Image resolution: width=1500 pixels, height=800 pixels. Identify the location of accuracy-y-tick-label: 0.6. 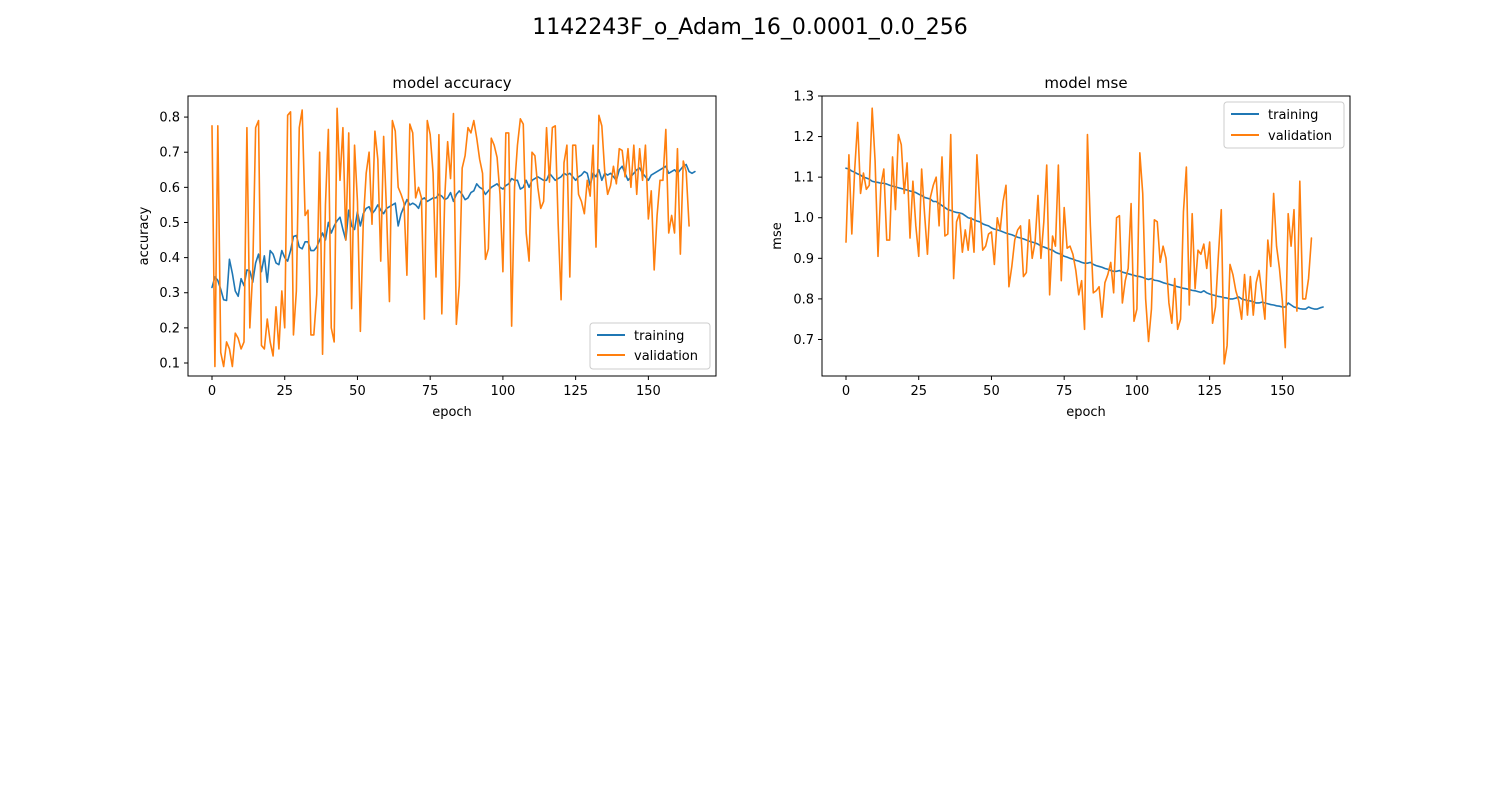
(169, 188).